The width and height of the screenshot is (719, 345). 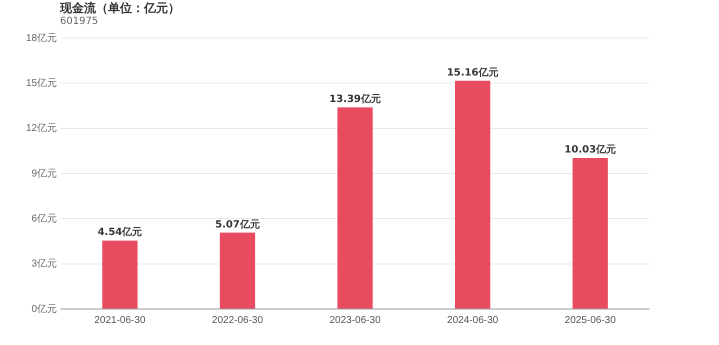 What do you see at coordinates (237, 224) in the screenshot?
I see `data-label: 5.07亿元` at bounding box center [237, 224].